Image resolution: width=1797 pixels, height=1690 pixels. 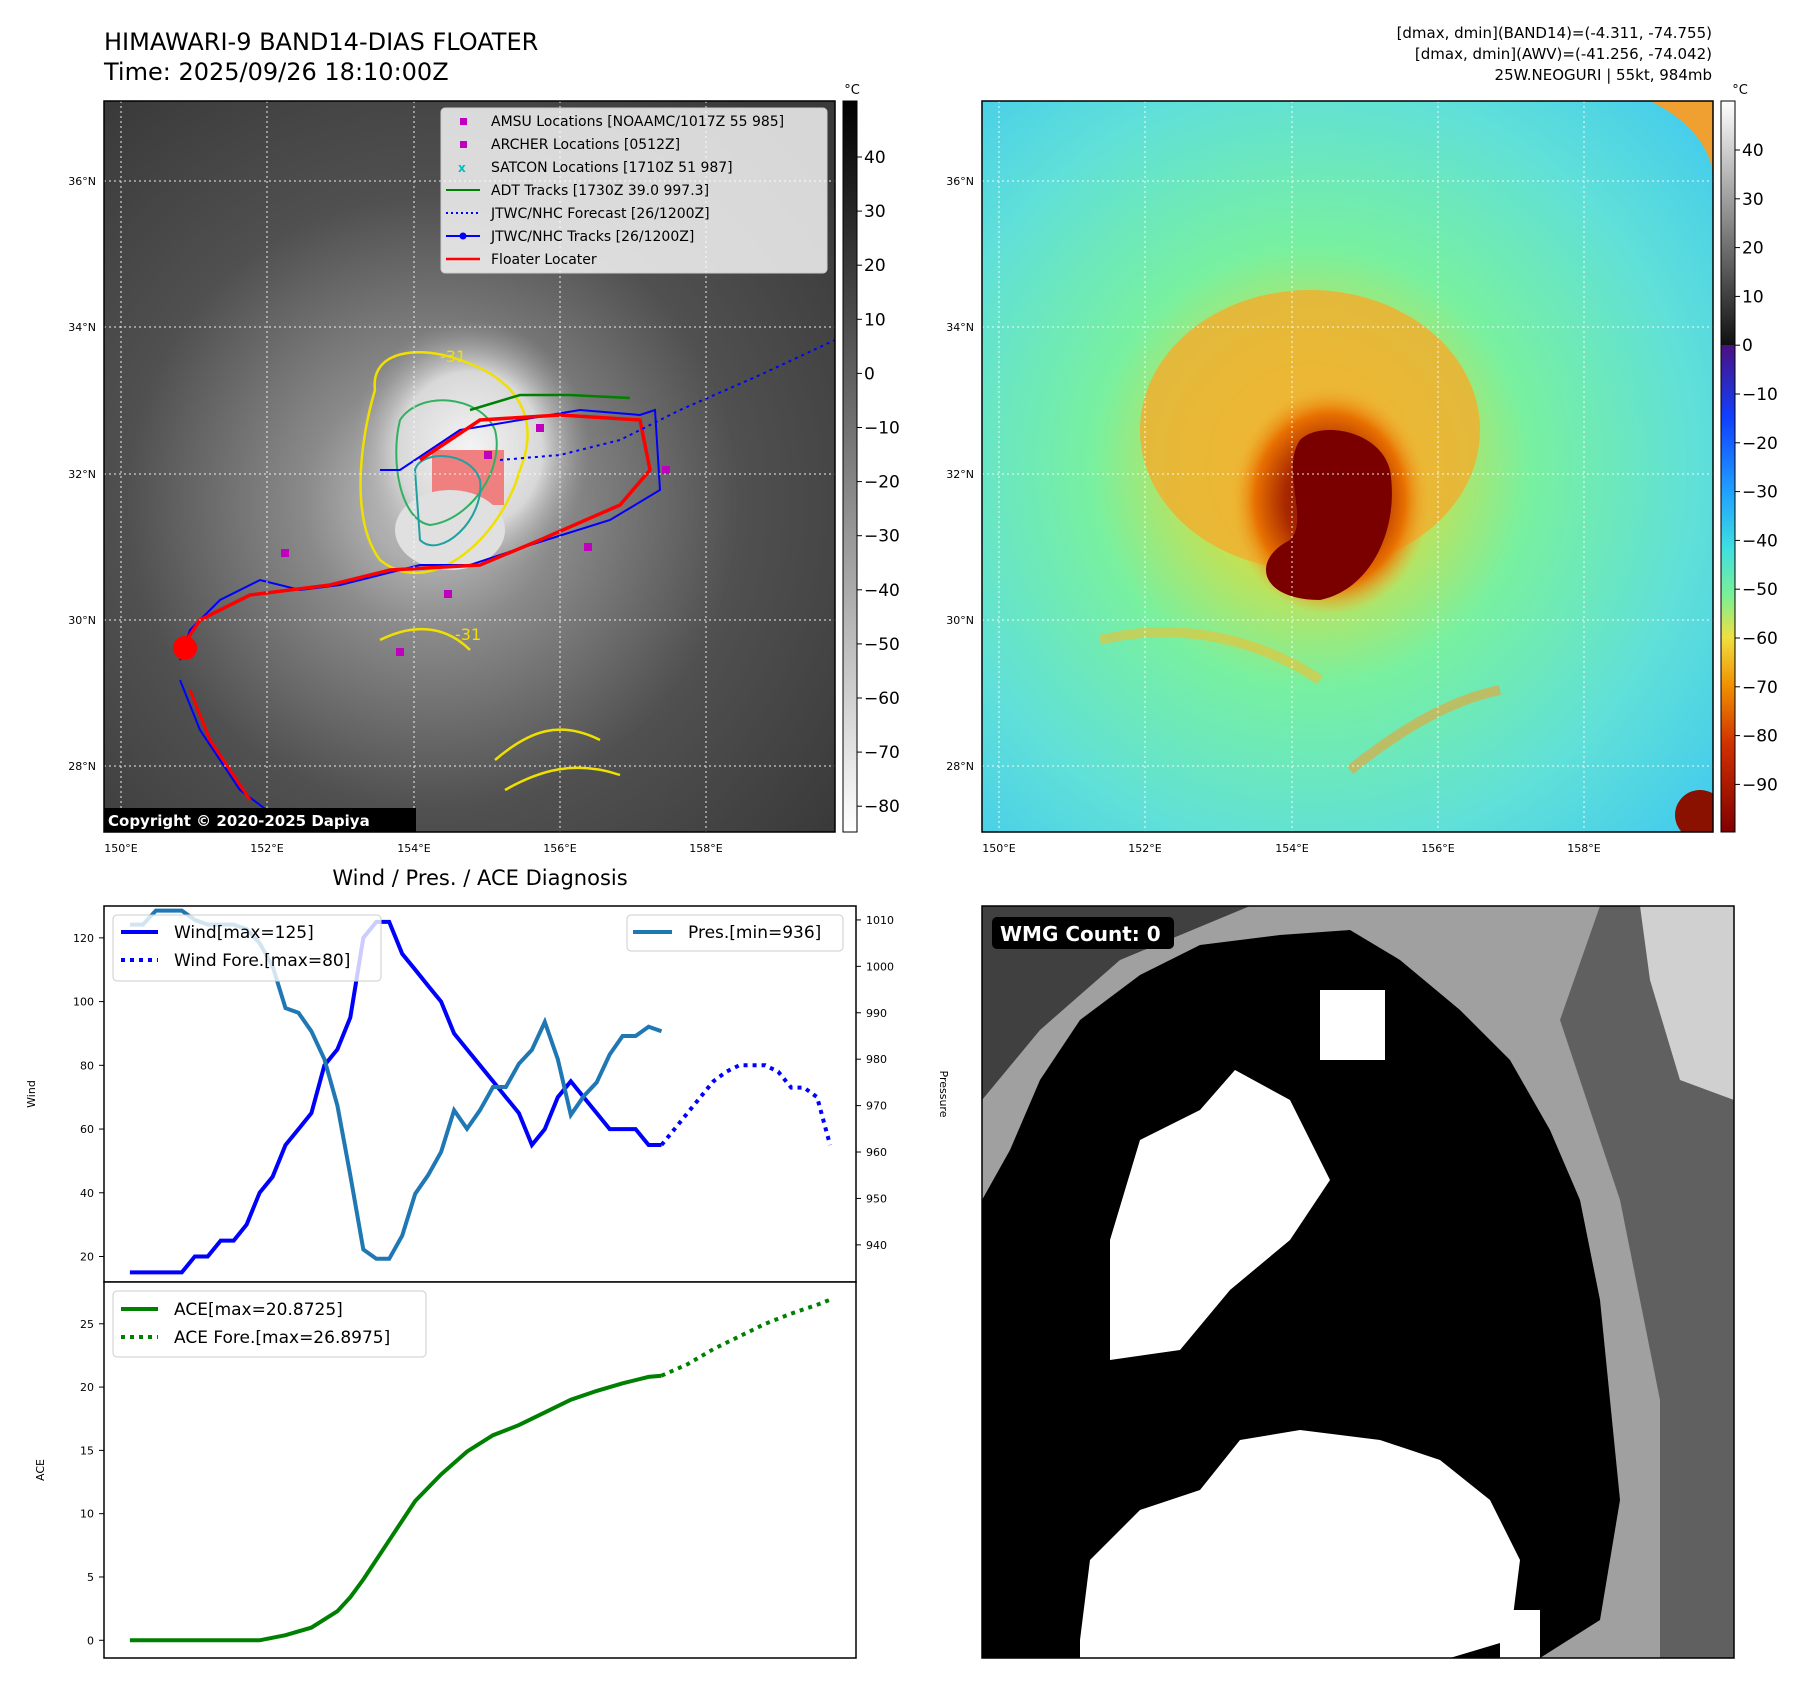 What do you see at coordinates (82, 766) in the screenshot?
I see `ir-lat-label: 28°N` at bounding box center [82, 766].